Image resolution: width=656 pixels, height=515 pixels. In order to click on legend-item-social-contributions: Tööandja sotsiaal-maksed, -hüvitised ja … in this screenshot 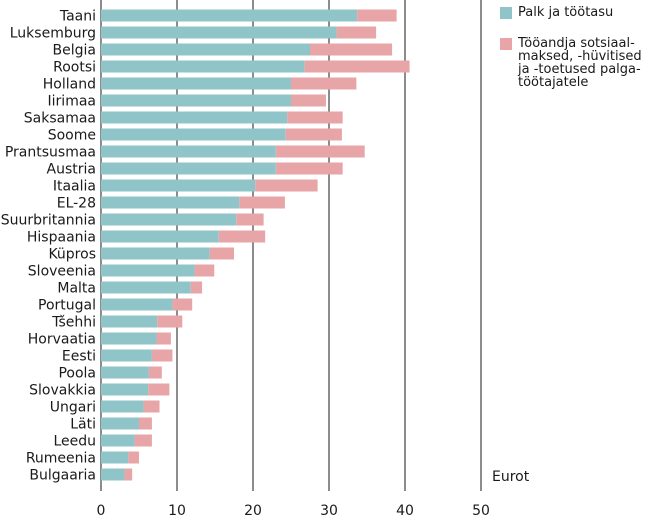, I will do `click(578, 63)`.